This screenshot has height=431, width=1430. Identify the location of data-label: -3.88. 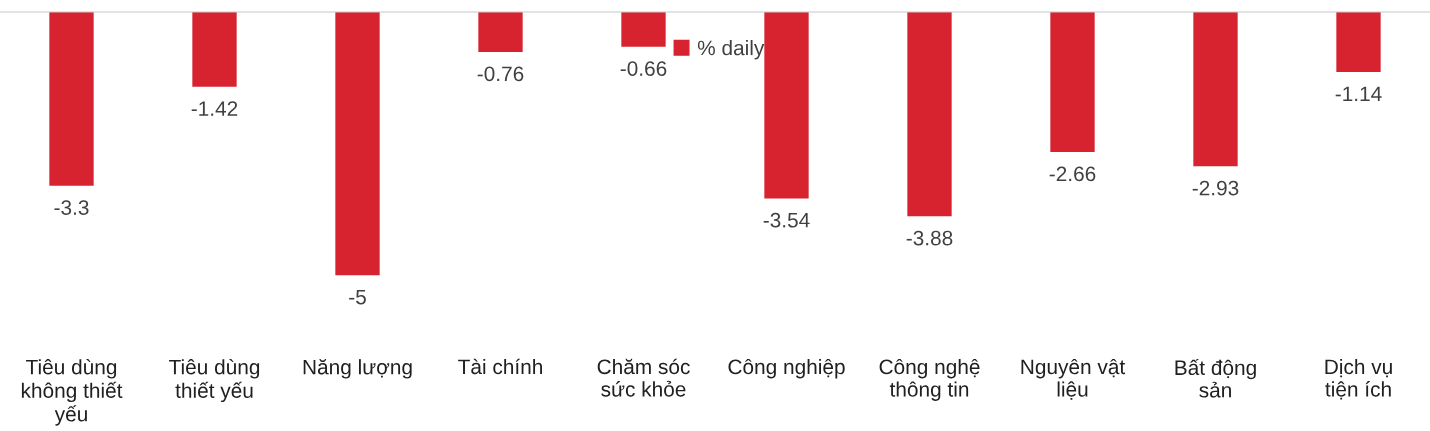
(929, 238).